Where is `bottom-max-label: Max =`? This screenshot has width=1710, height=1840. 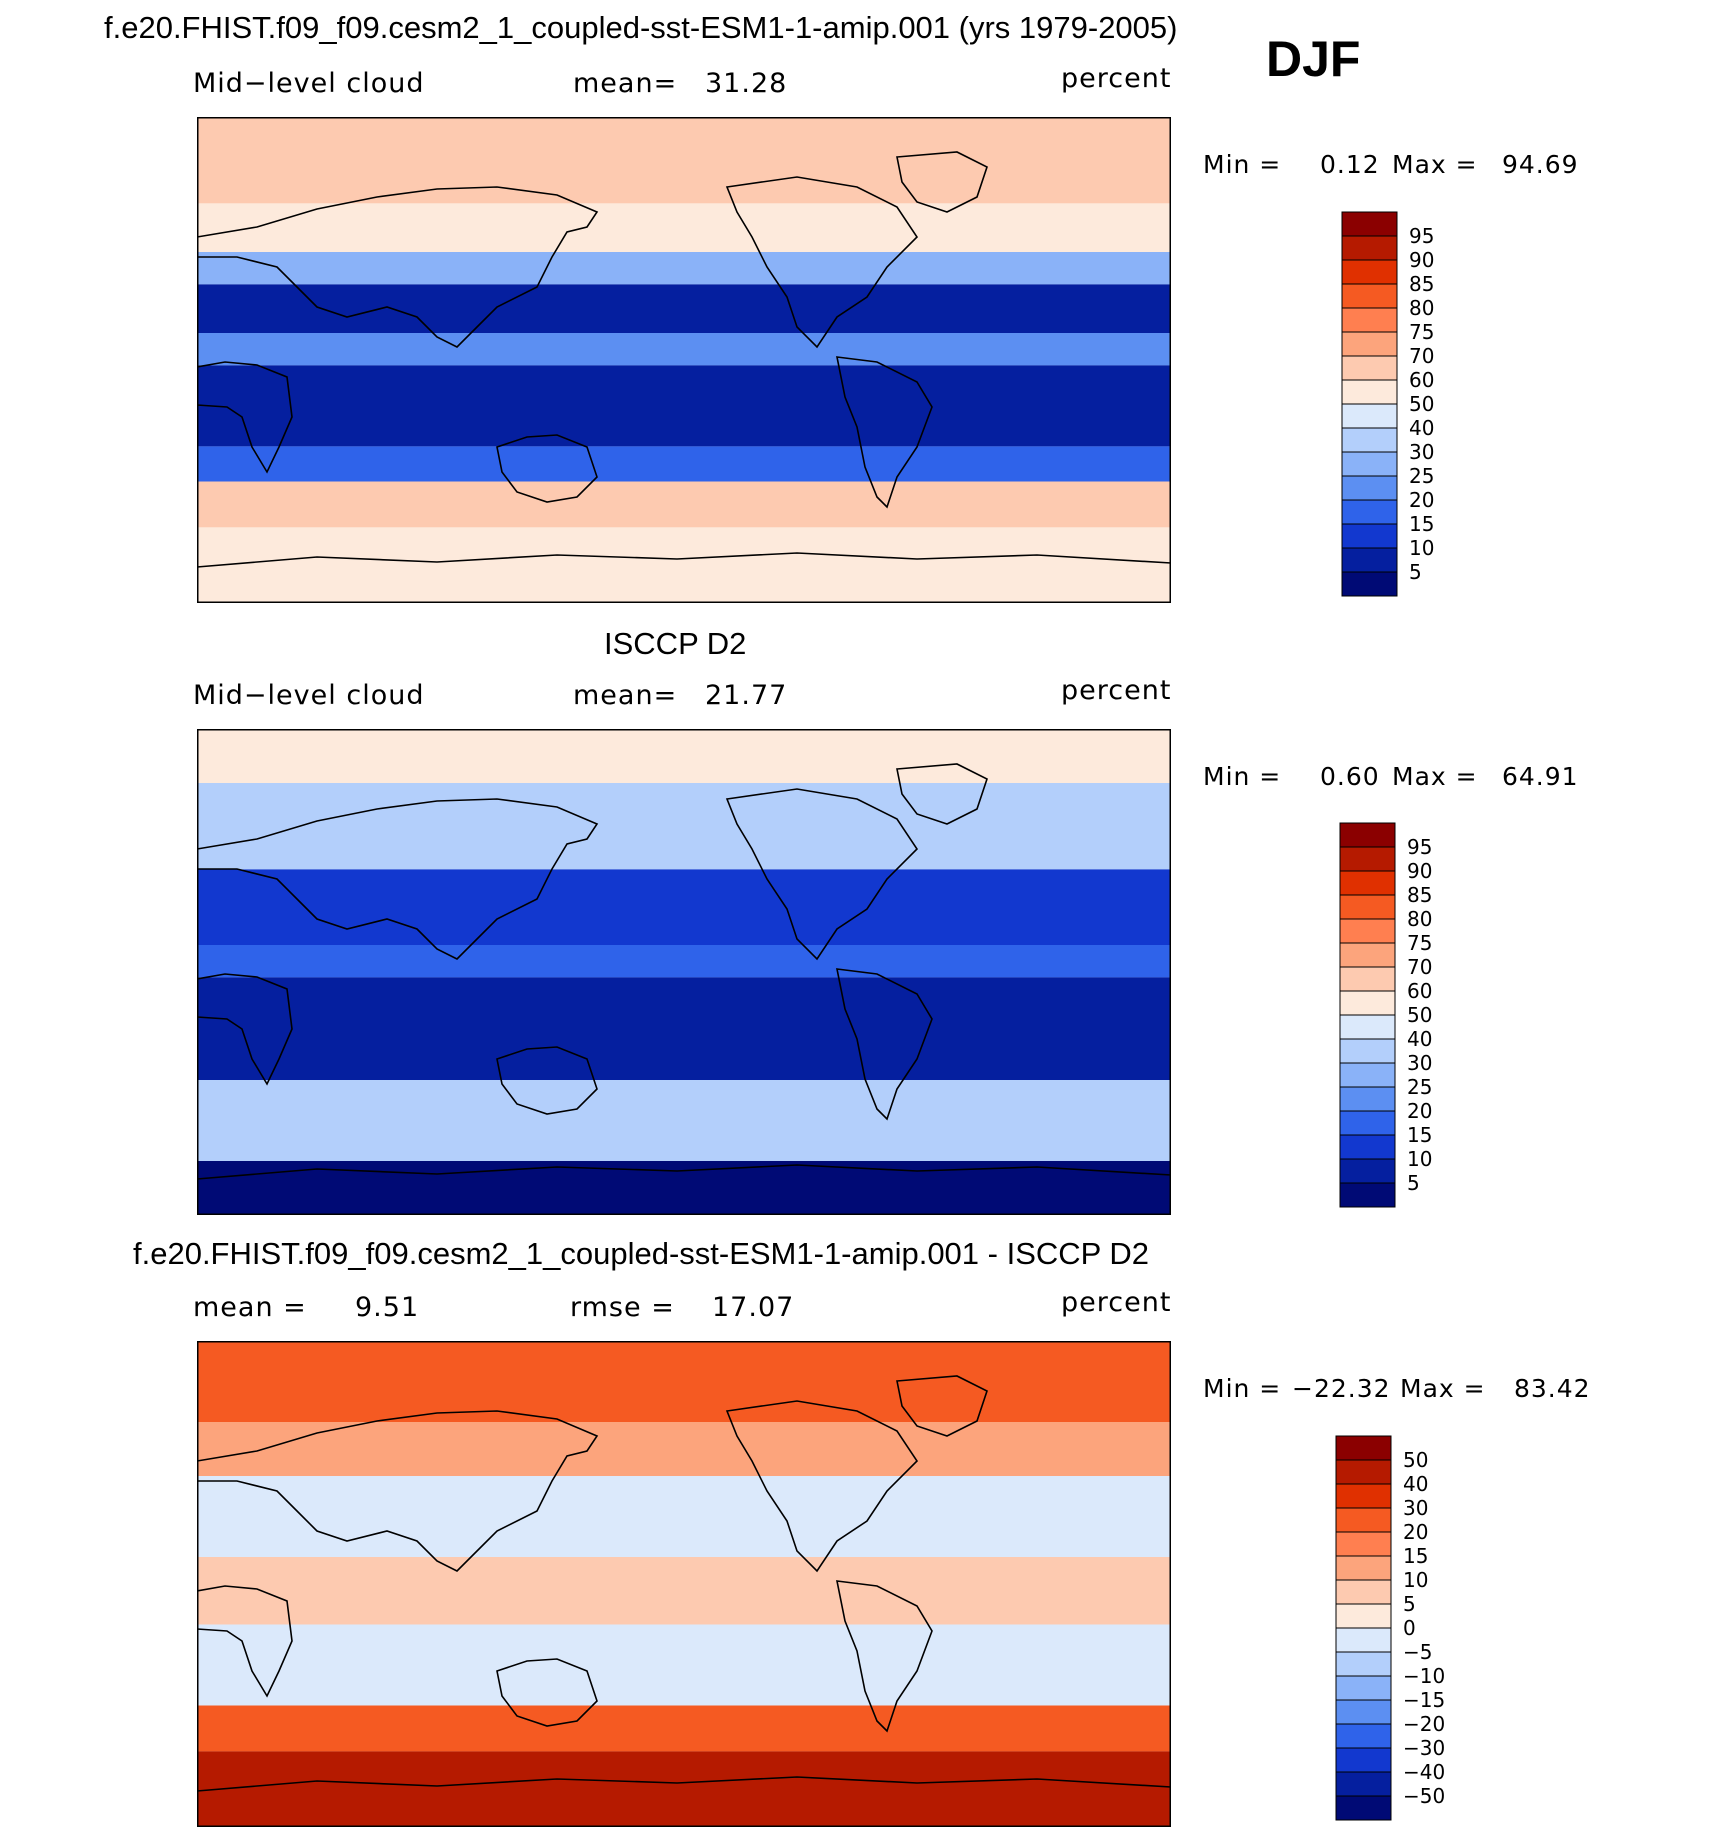 bottom-max-label: Max = is located at coordinates (1443, 1388).